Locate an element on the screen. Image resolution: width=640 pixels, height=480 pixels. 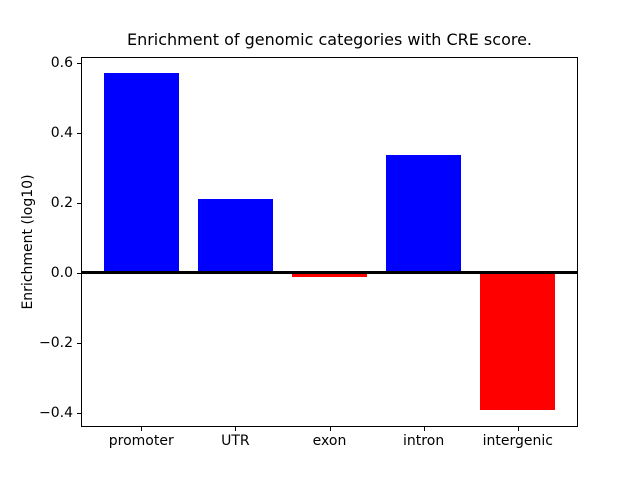
y-tick-label: −0.2 is located at coordinates (56, 342).